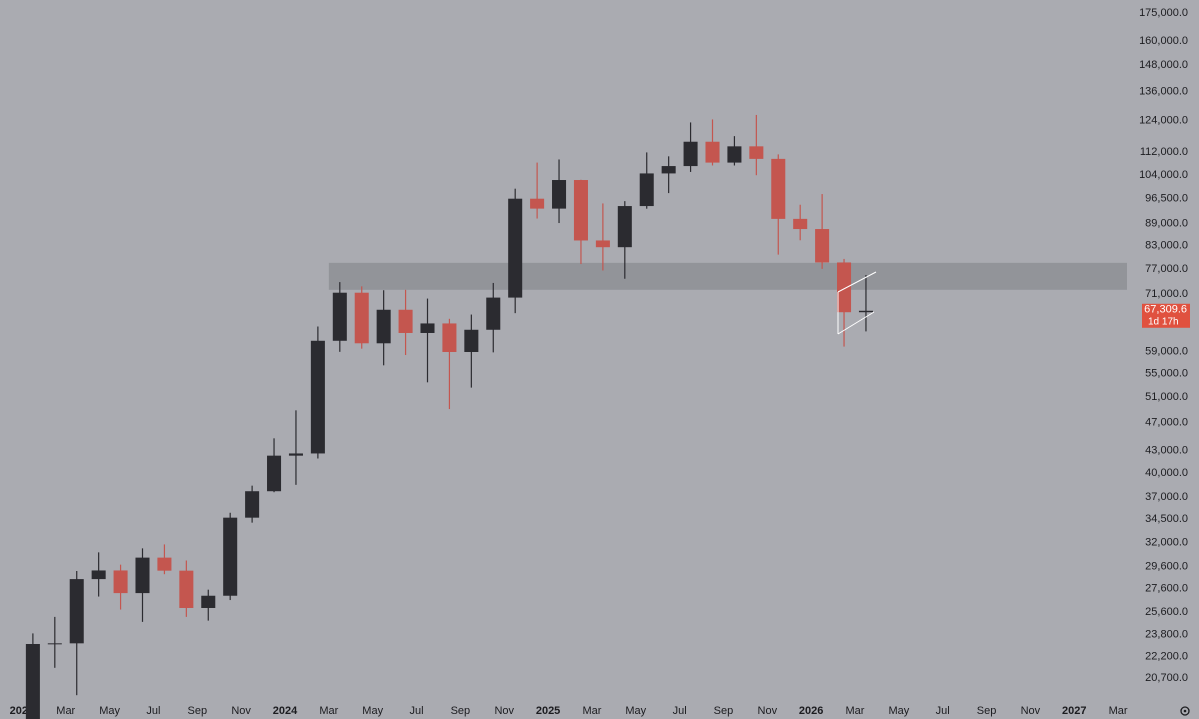  What do you see at coordinates (1166, 612) in the screenshot?
I see `y-tick-label: 25,600.0` at bounding box center [1166, 612].